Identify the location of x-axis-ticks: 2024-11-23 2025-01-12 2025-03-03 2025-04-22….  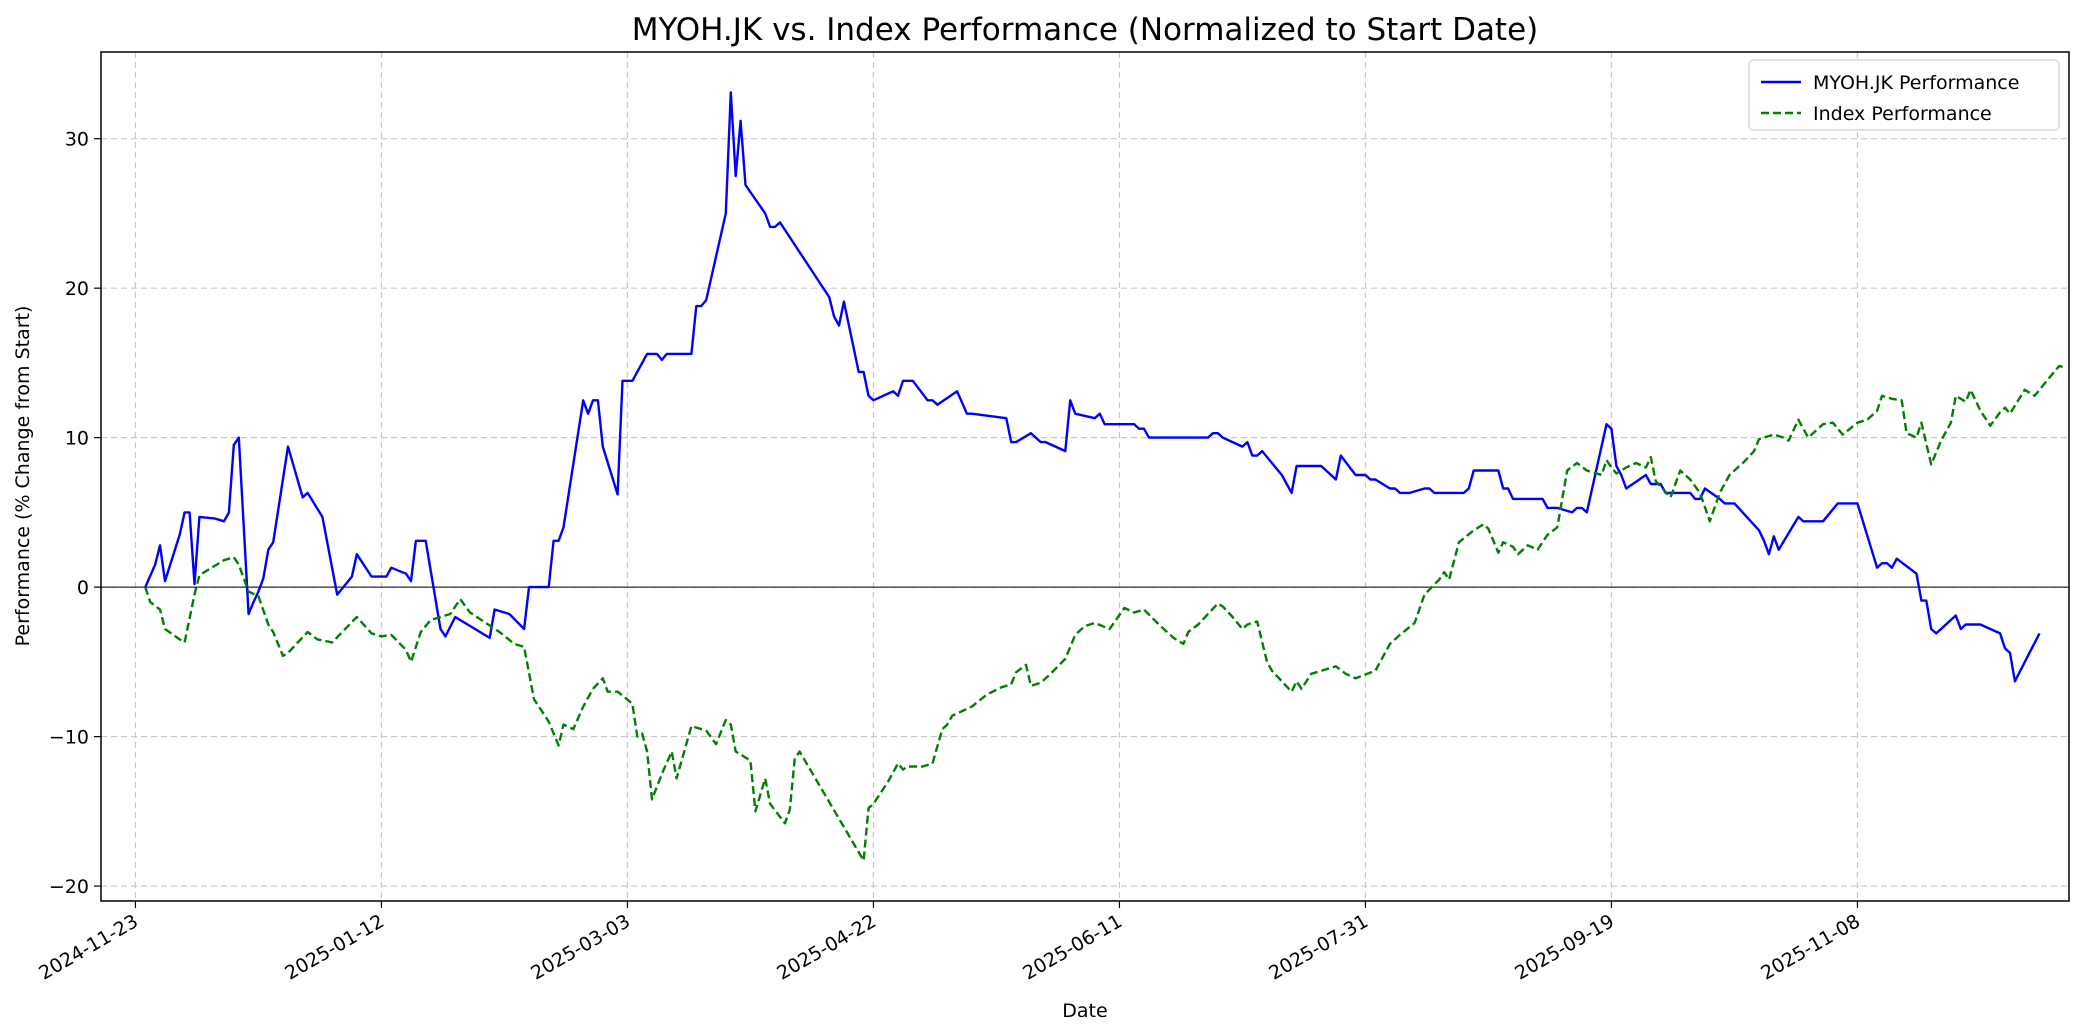
(949, 943).